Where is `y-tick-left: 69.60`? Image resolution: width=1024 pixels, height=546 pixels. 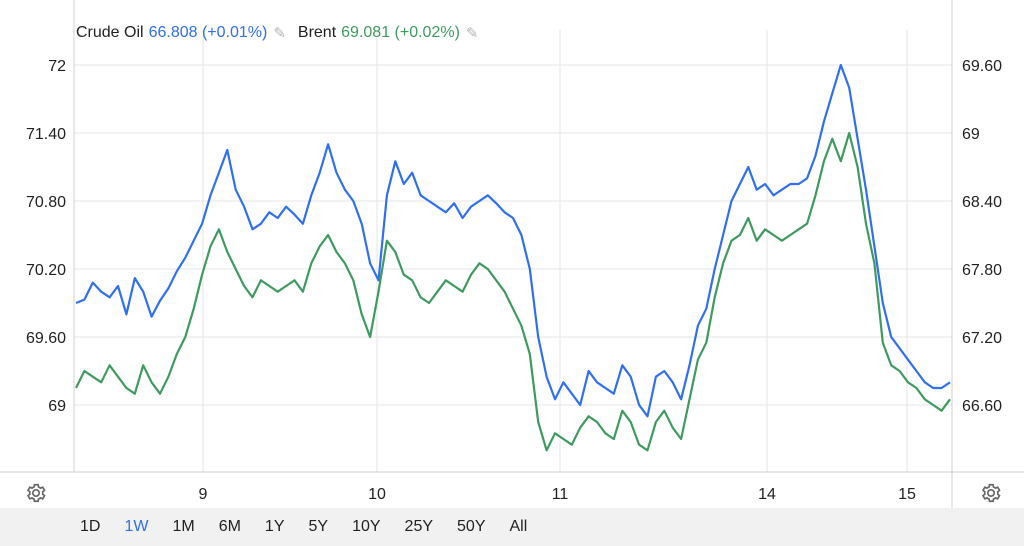
y-tick-left: 69.60 is located at coordinates (46, 338).